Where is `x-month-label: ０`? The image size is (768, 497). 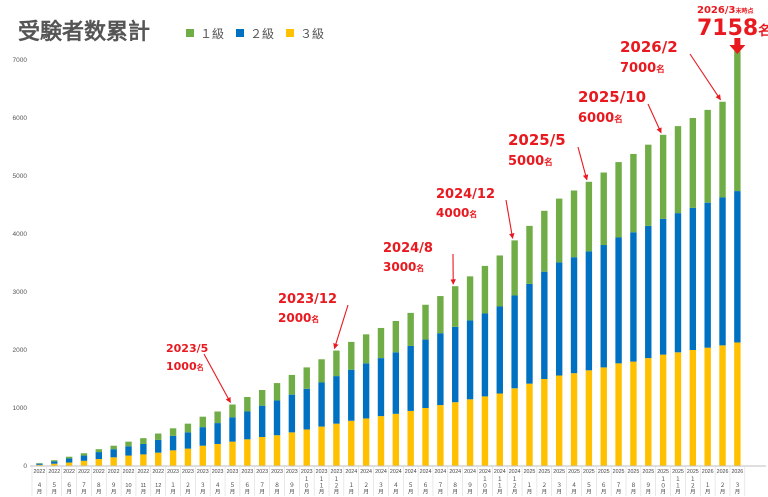
x-month-label: ０ is located at coordinates (663, 485).